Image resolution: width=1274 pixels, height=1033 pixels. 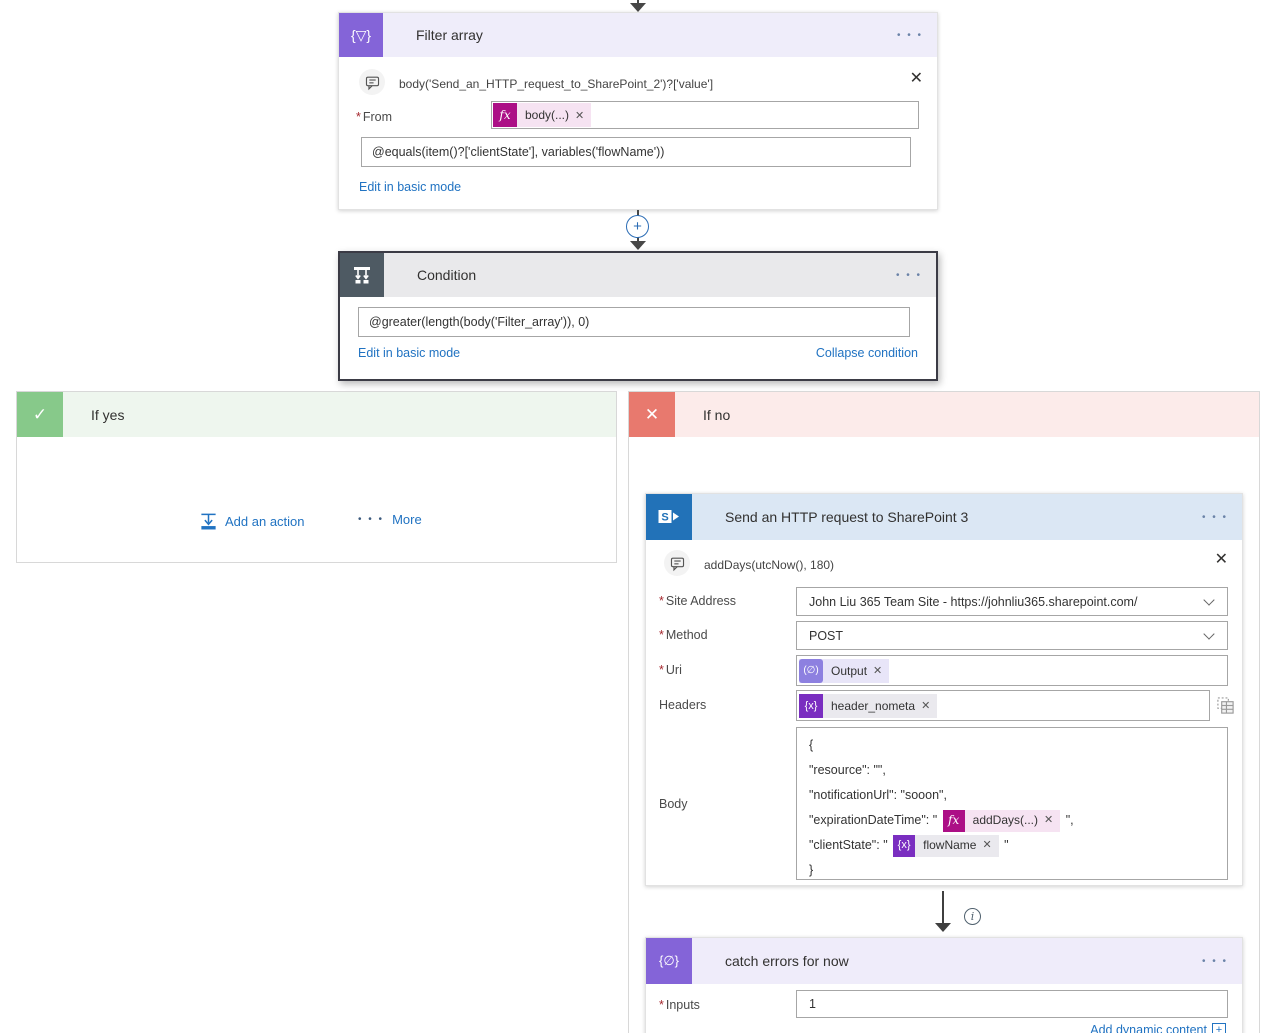 I want to click on method-label: * Method, so click(x=683, y=635).